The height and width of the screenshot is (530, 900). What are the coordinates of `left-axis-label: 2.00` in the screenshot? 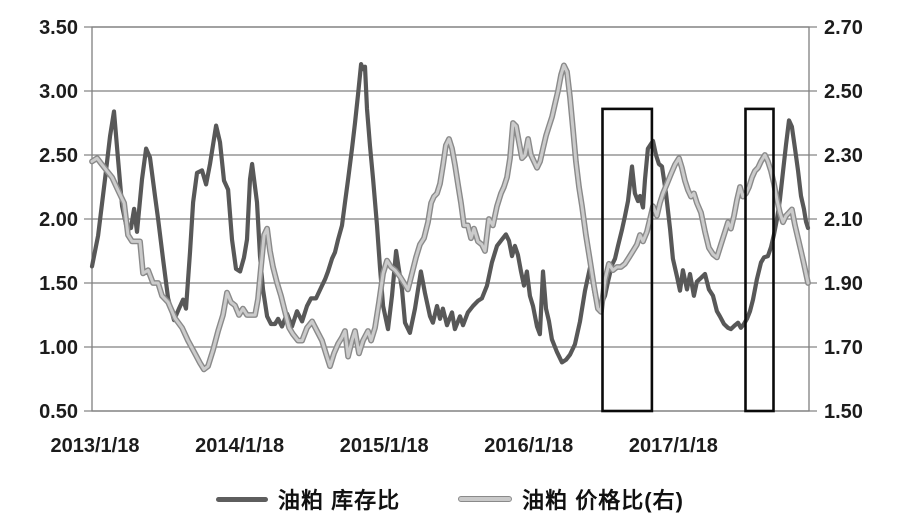 It's located at (58, 220).